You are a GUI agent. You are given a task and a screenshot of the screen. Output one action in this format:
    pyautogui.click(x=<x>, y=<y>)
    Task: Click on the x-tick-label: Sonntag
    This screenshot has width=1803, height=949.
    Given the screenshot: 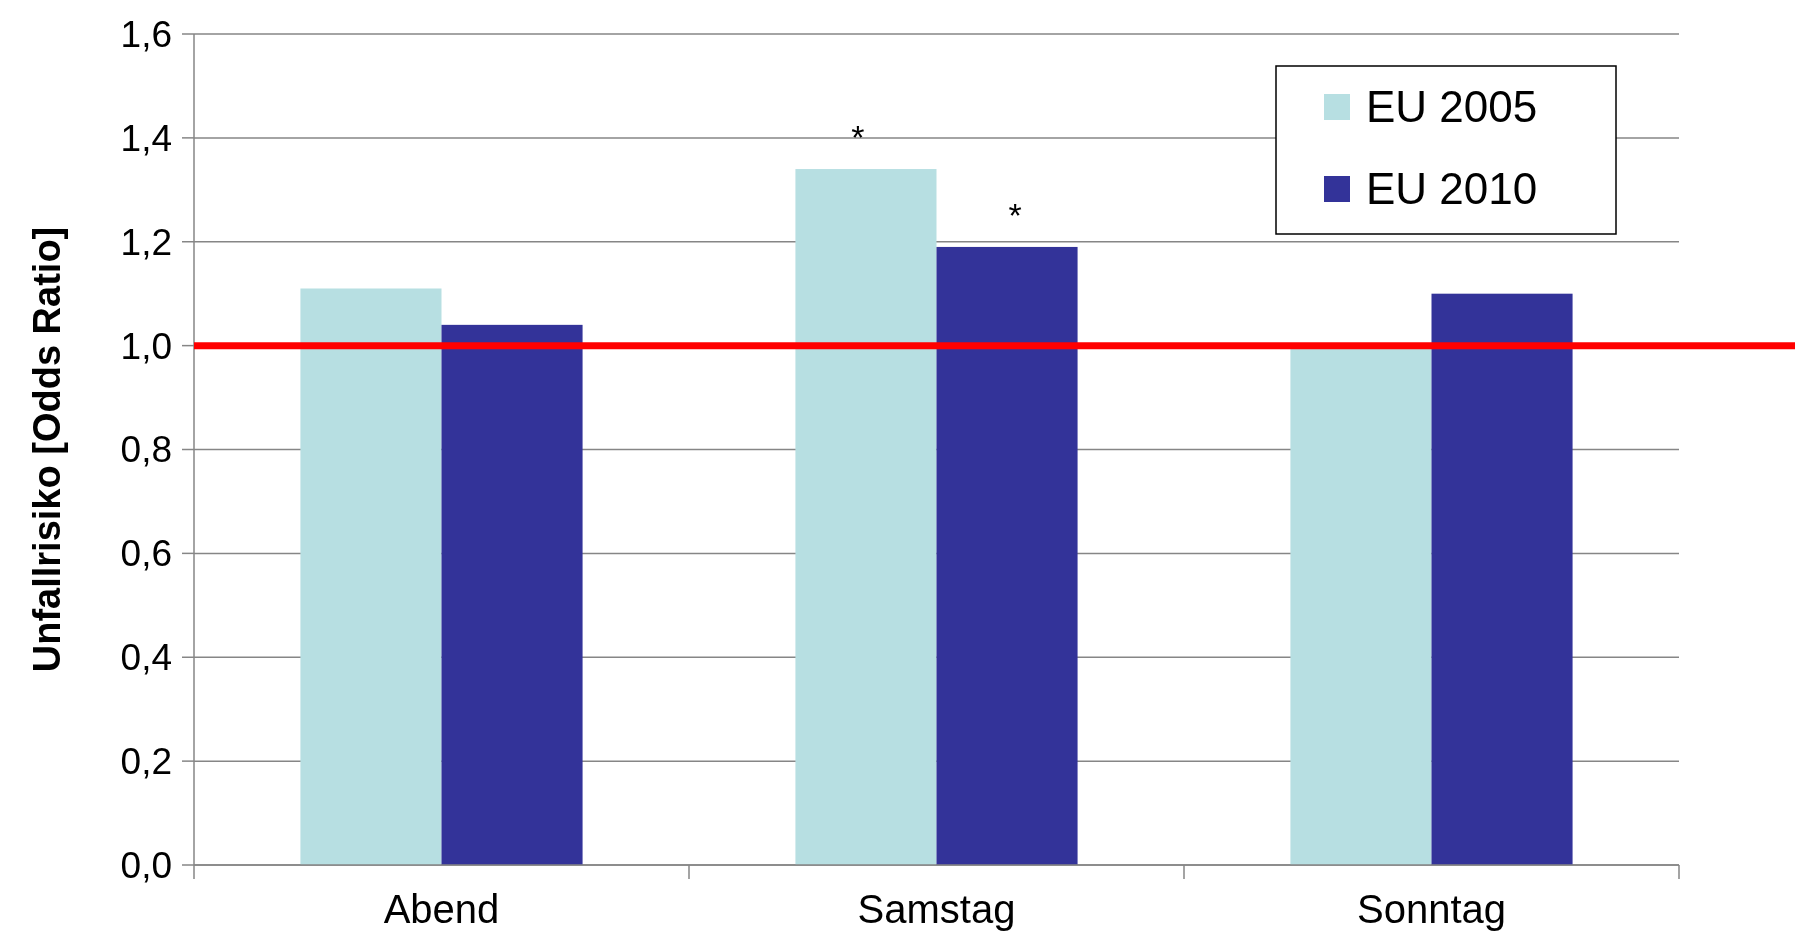 What is the action you would take?
    pyautogui.click(x=1431, y=909)
    